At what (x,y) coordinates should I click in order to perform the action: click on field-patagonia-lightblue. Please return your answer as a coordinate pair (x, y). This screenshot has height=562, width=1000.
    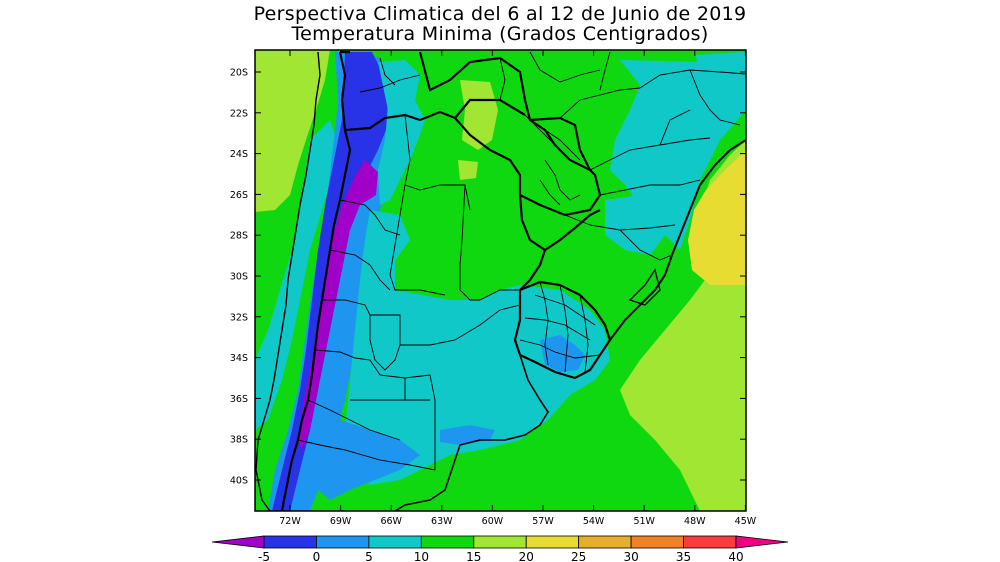
    Looking at the image, I should click on (369, 460).